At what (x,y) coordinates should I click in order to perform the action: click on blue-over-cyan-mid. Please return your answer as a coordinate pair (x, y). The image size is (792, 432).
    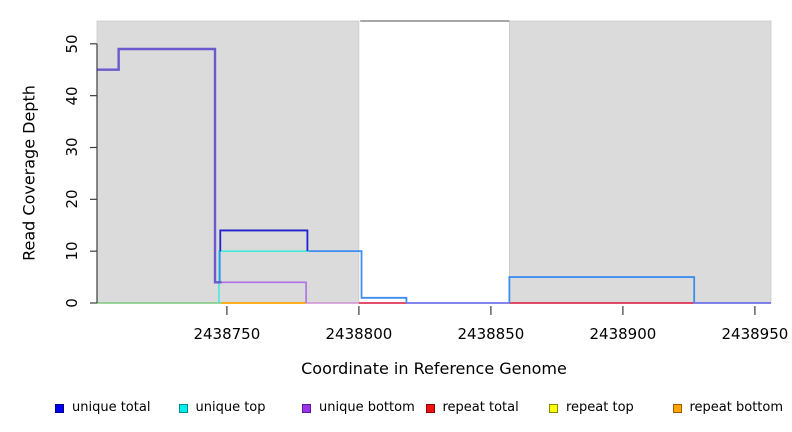
    Looking at the image, I should click on (358, 276).